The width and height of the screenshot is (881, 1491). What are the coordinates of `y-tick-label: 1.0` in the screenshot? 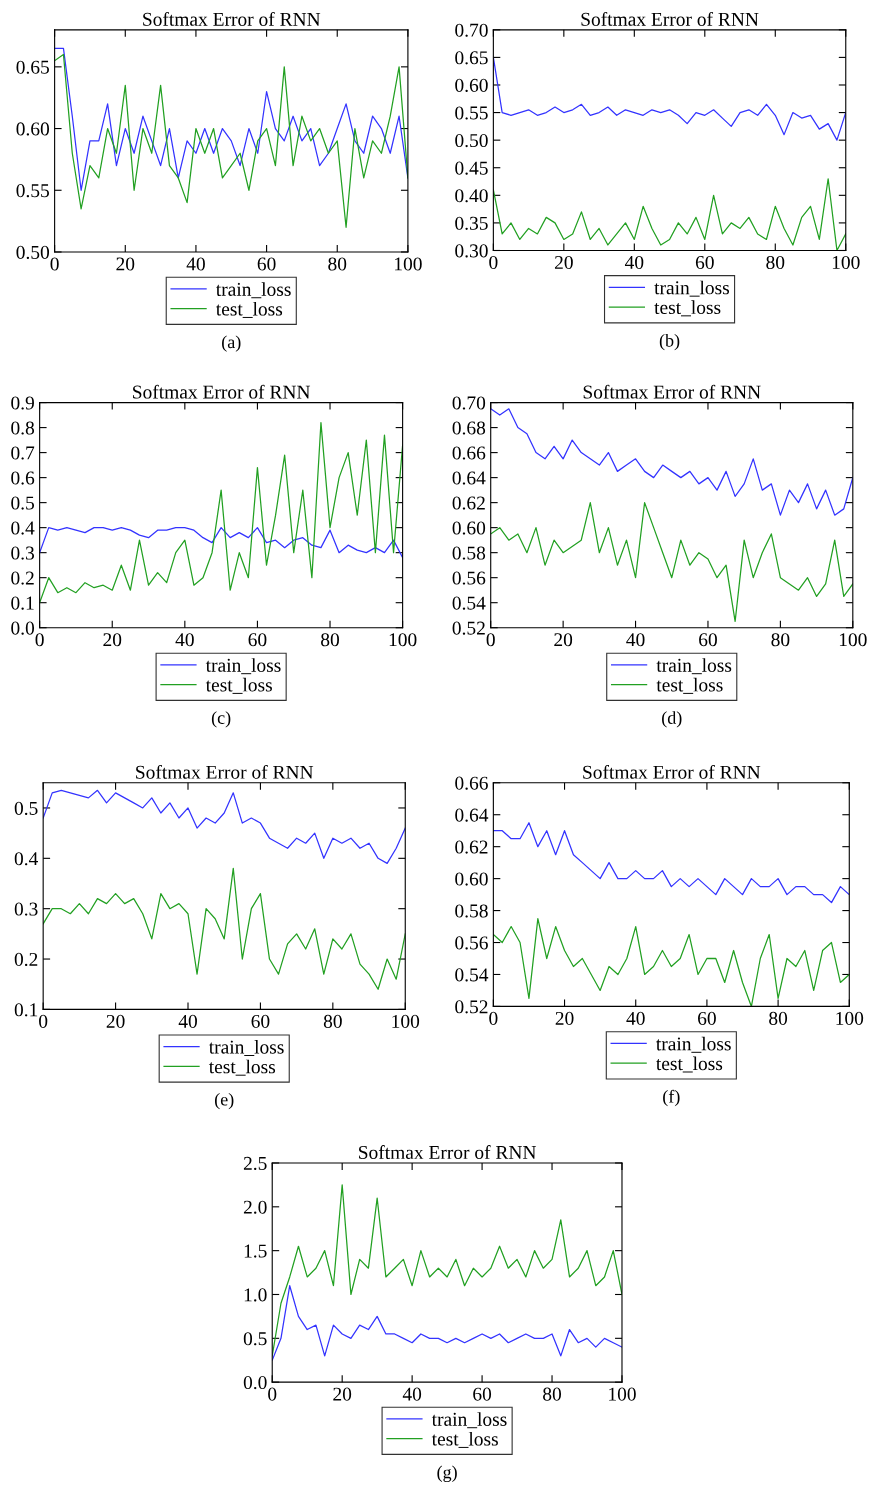 It's located at (255, 1295).